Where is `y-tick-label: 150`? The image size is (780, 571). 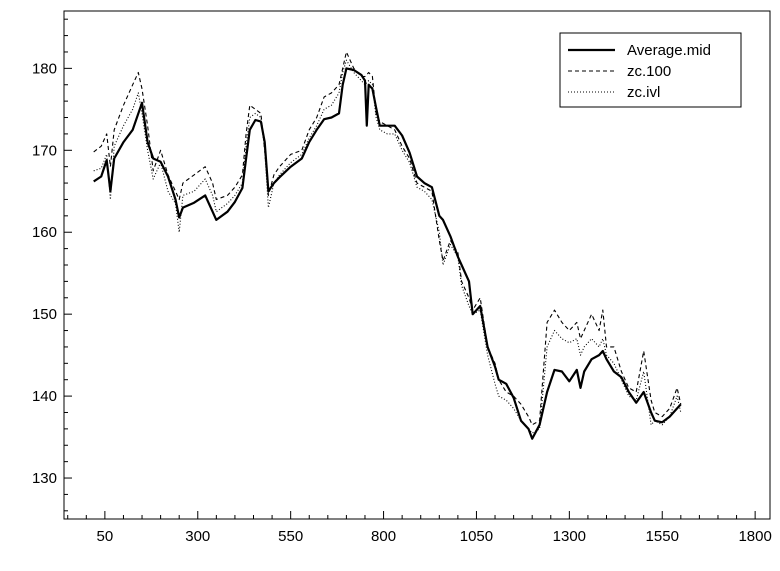 y-tick-label: 150 is located at coordinates (44, 314).